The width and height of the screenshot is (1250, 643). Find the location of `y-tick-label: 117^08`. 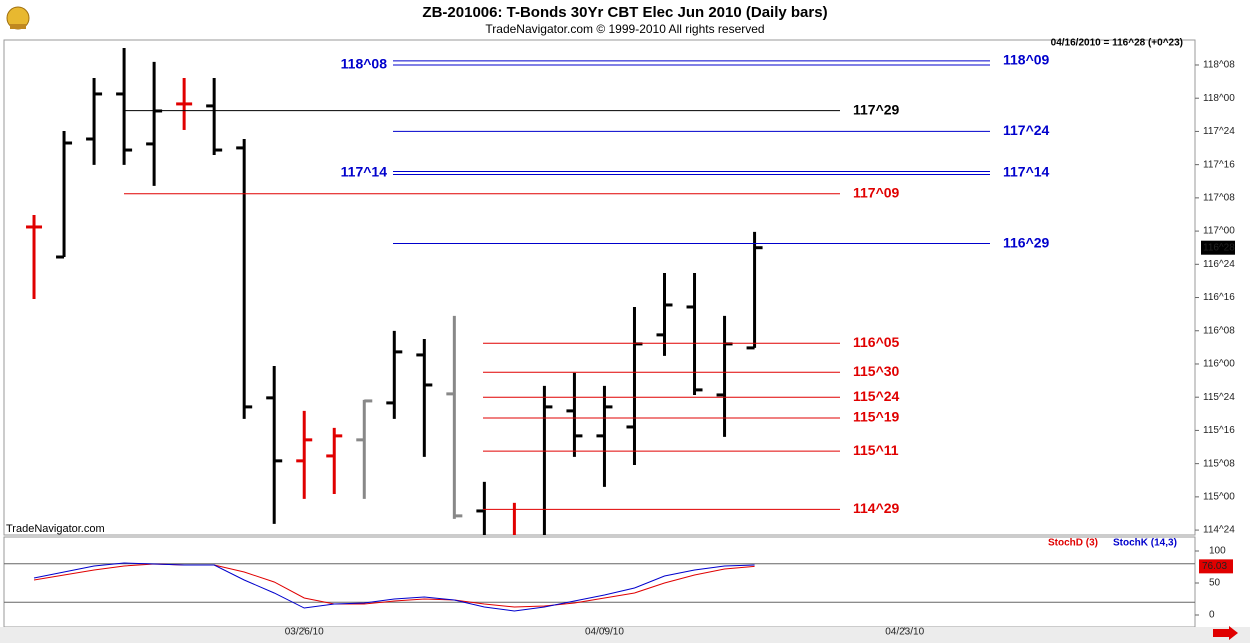

y-tick-label: 117^08 is located at coordinates (1219, 198).